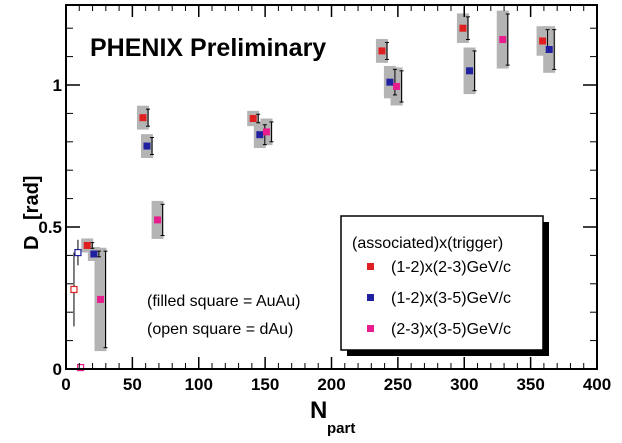 This screenshot has width=622, height=443. What do you see at coordinates (260, 135) in the screenshot?
I see `marker-auau-s1-p2` at bounding box center [260, 135].